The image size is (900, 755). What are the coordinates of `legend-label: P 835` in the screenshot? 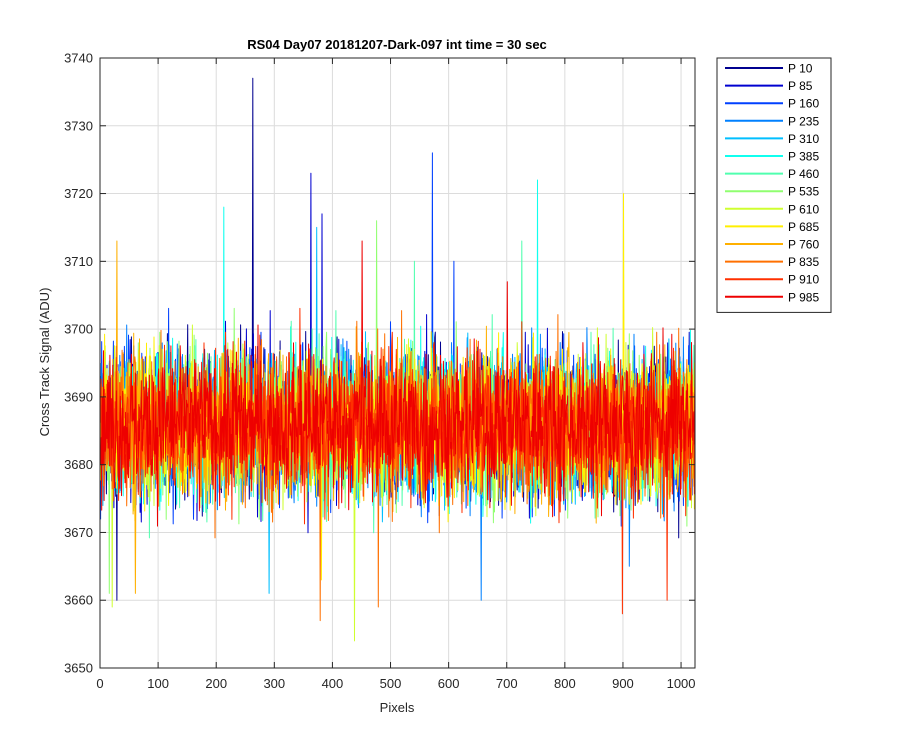 It's located at (803, 262).